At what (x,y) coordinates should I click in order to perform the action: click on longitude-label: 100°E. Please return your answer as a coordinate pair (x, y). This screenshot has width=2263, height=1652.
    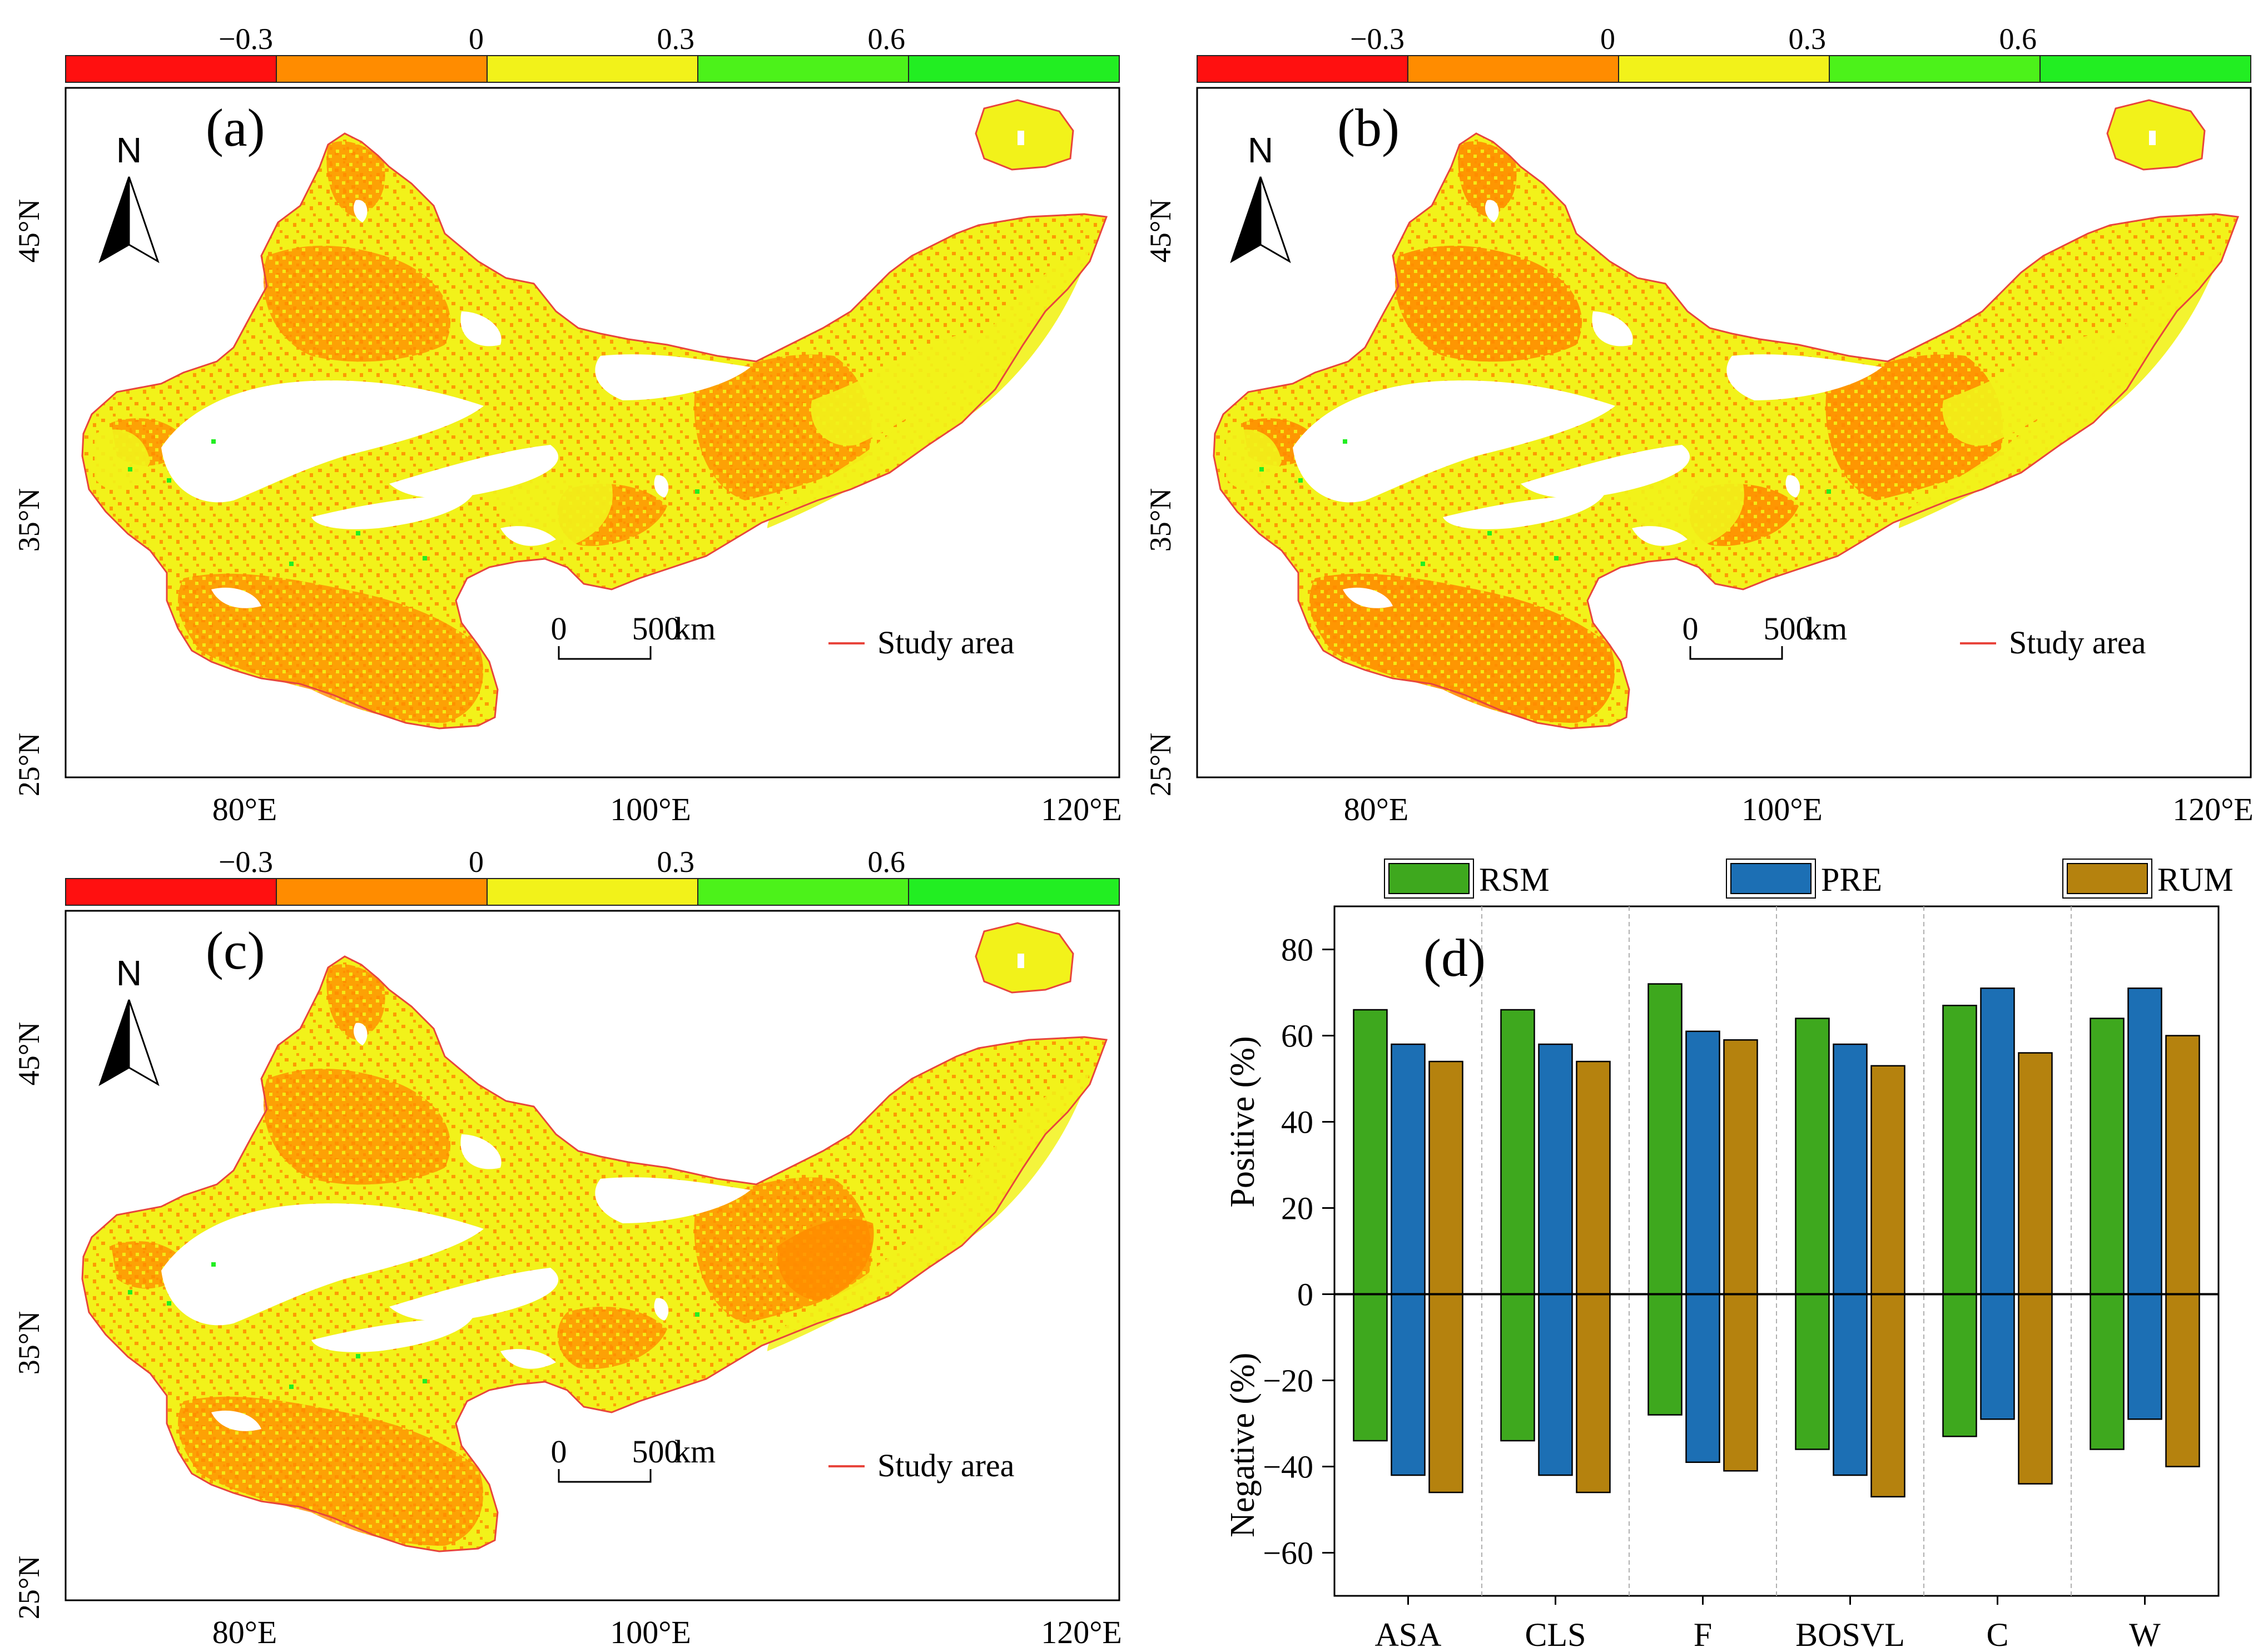
    Looking at the image, I should click on (650, 809).